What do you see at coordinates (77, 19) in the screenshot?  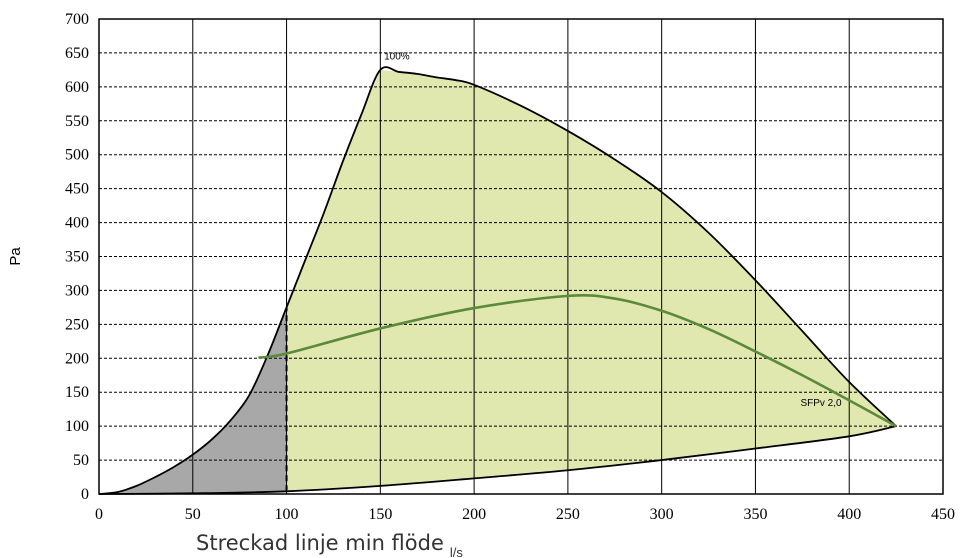 I see `y-tick-label: 700` at bounding box center [77, 19].